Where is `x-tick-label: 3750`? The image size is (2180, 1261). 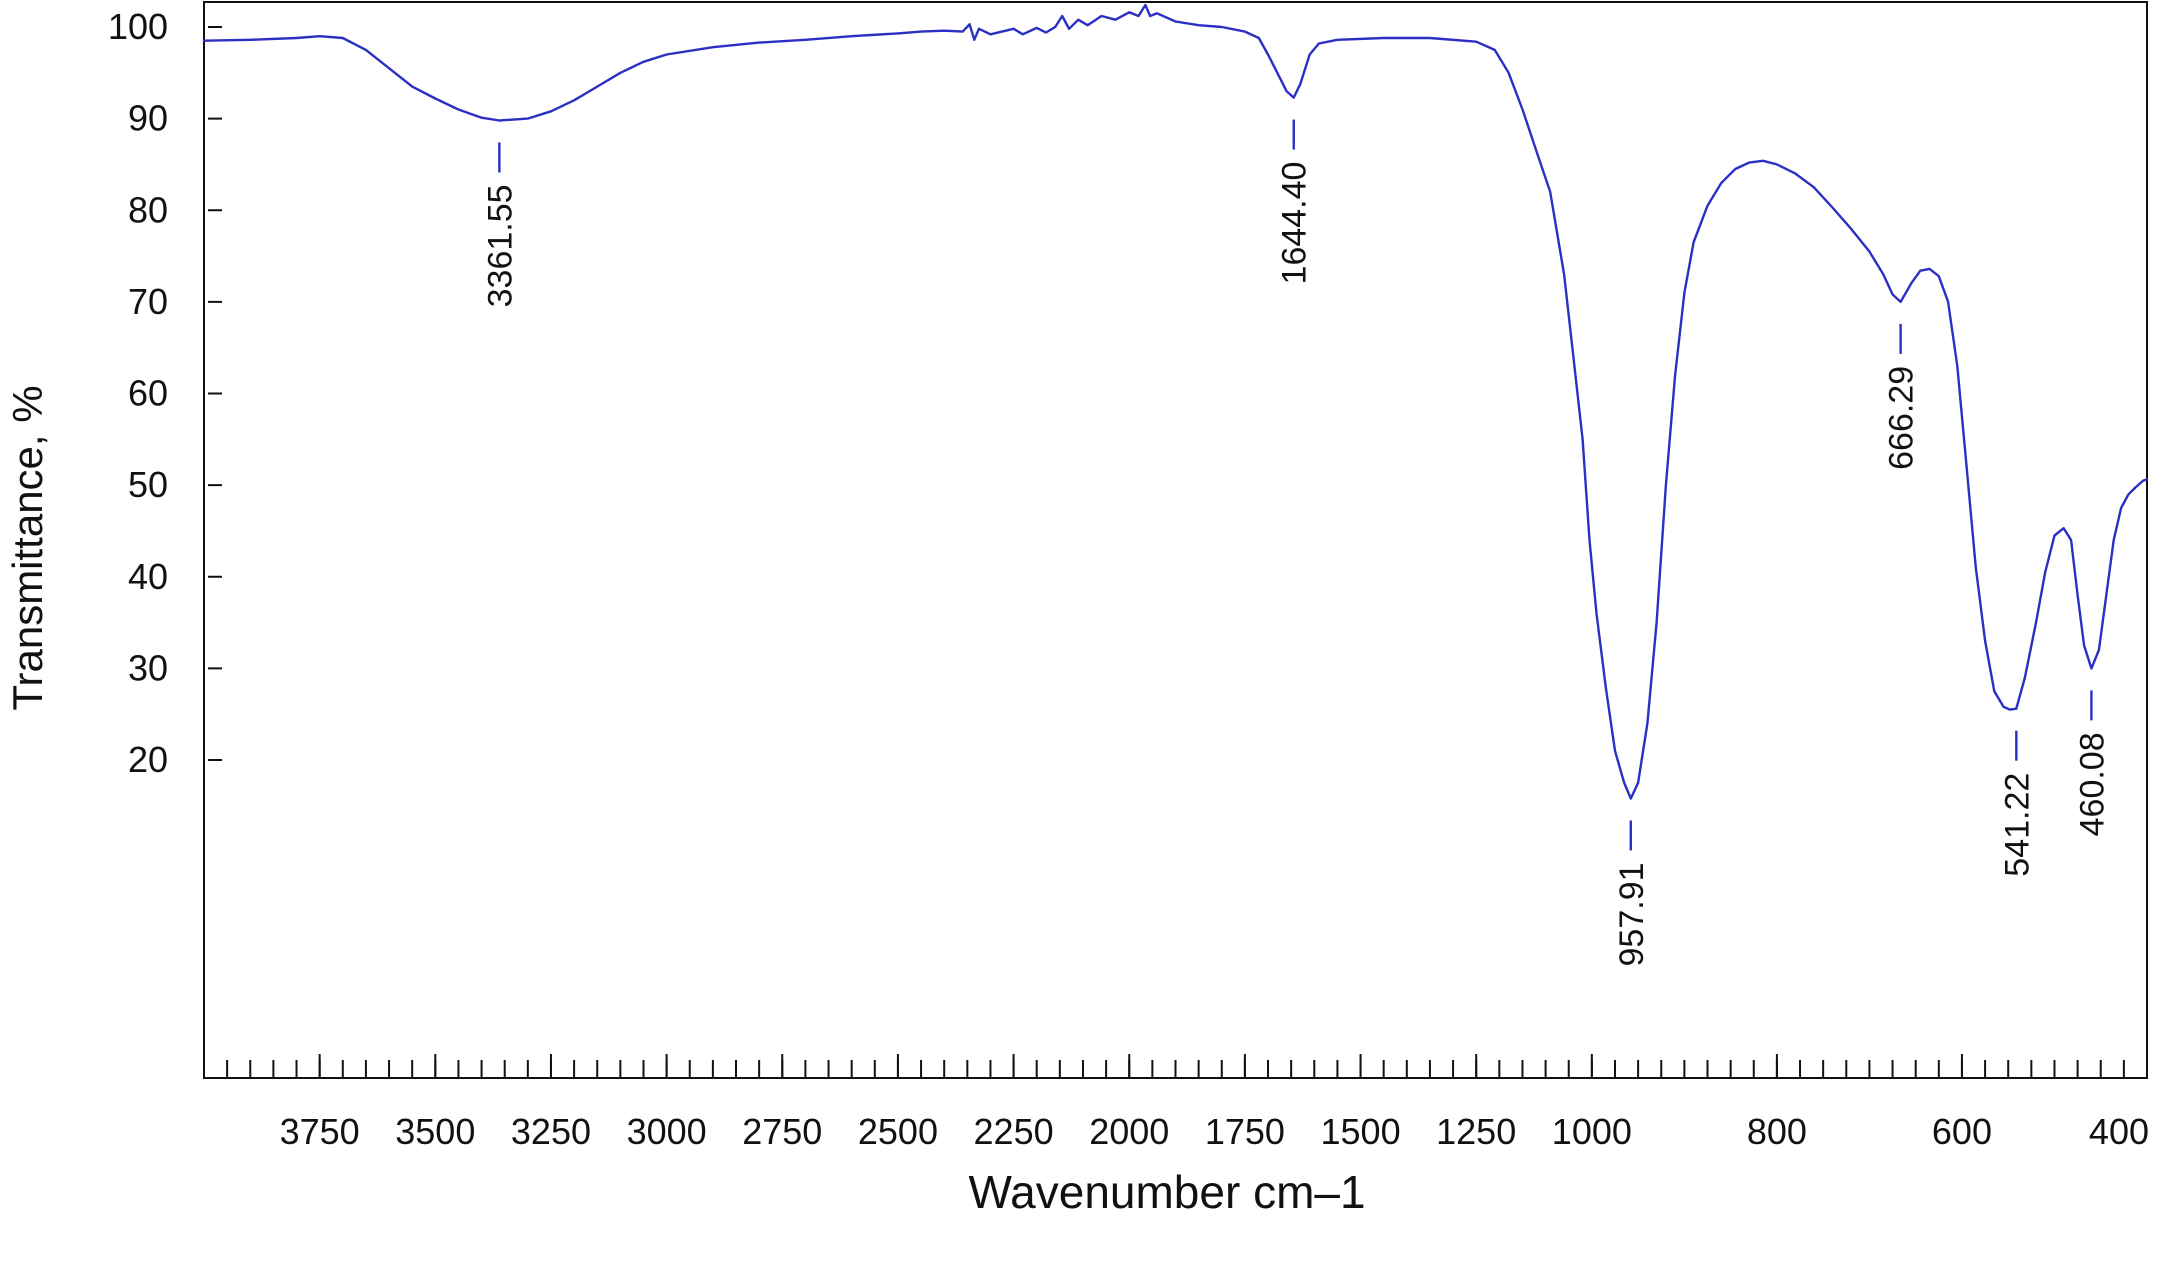 x-tick-label: 3750 is located at coordinates (320, 1131).